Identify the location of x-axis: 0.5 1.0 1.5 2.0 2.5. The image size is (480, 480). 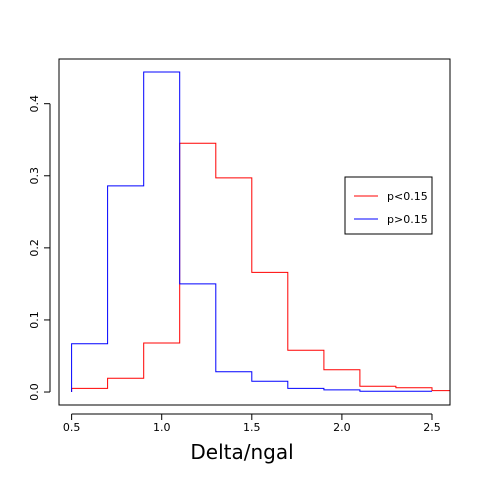
(252, 423).